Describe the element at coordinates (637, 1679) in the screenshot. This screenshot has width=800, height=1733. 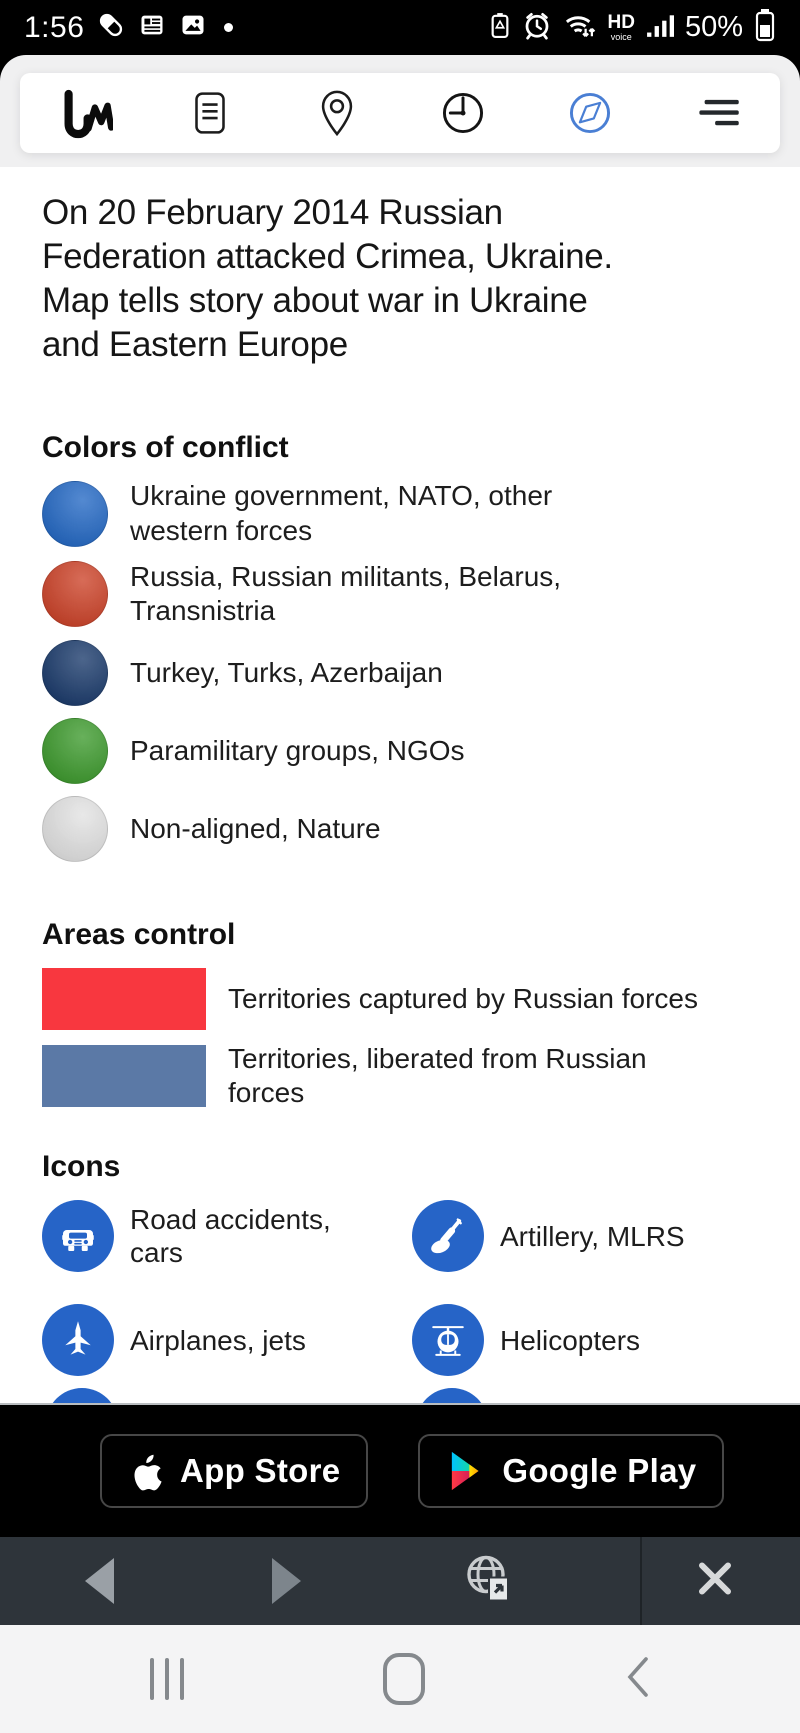
I see `back-button` at that location.